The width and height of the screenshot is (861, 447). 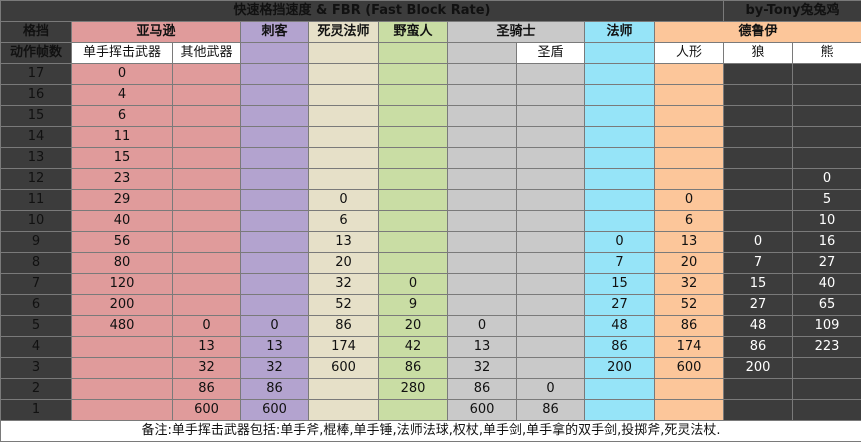 I want to click on cell-druid-human: 20, so click(x=689, y=263).